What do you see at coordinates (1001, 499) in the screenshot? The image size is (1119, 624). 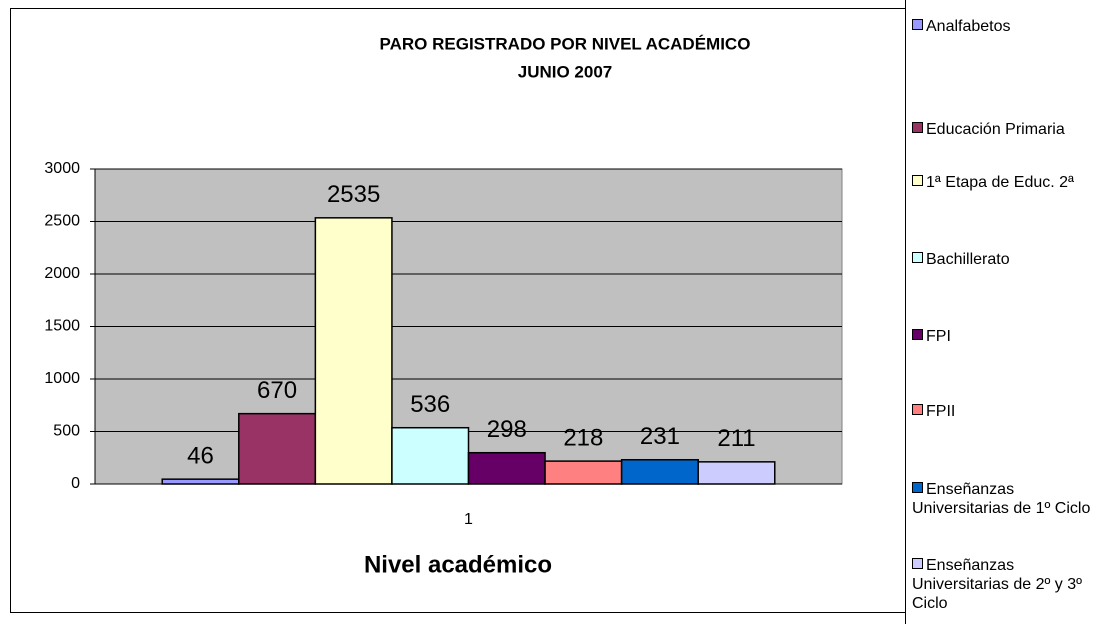 I see `legend-label: Enseñanzas Universitarias de 1º Ciclo` at bounding box center [1001, 499].